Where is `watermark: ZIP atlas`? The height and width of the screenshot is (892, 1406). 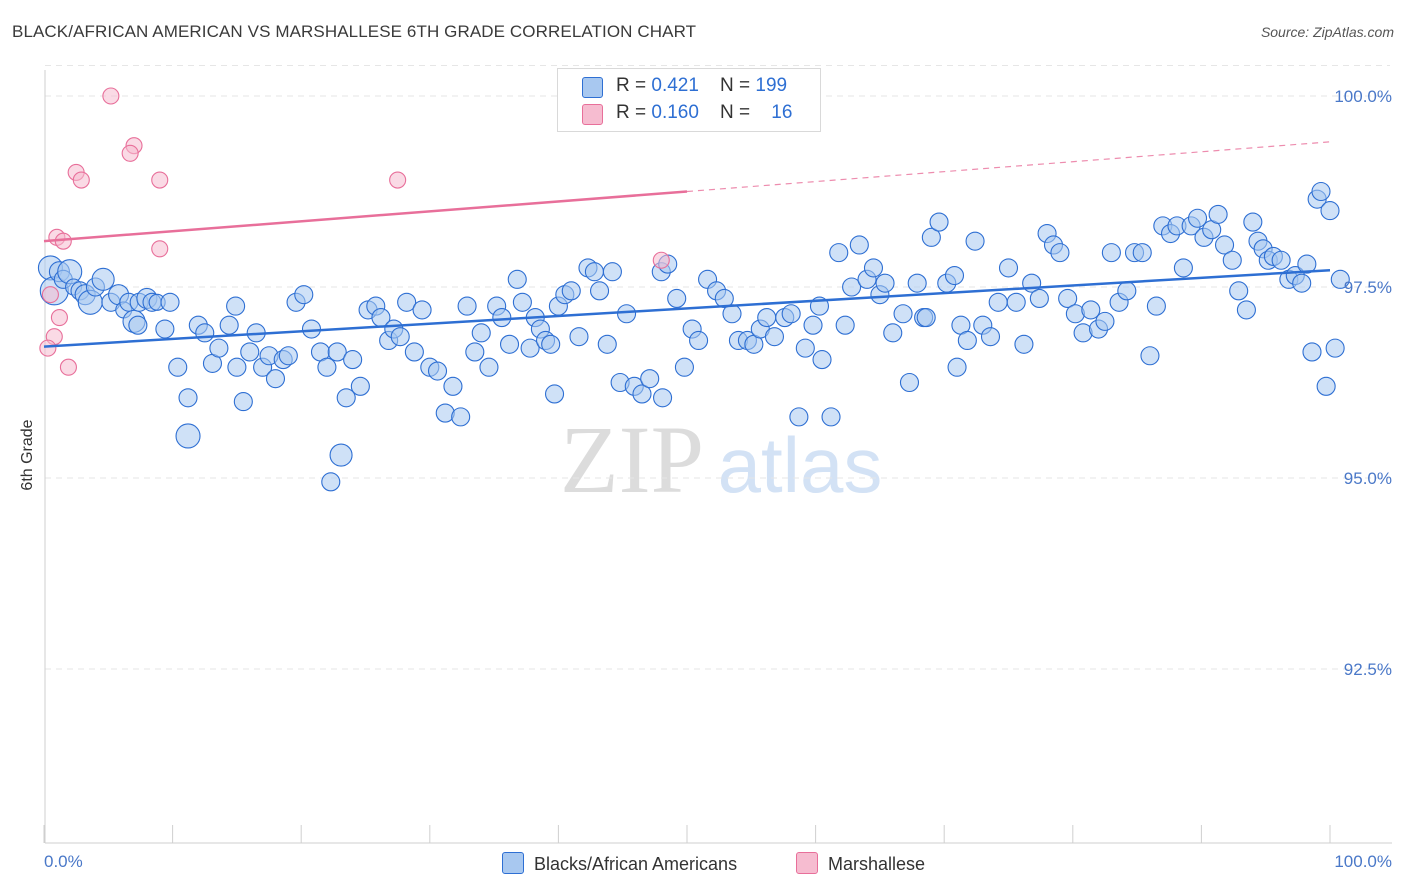 watermark: ZIP atlas is located at coordinates (721, 459).